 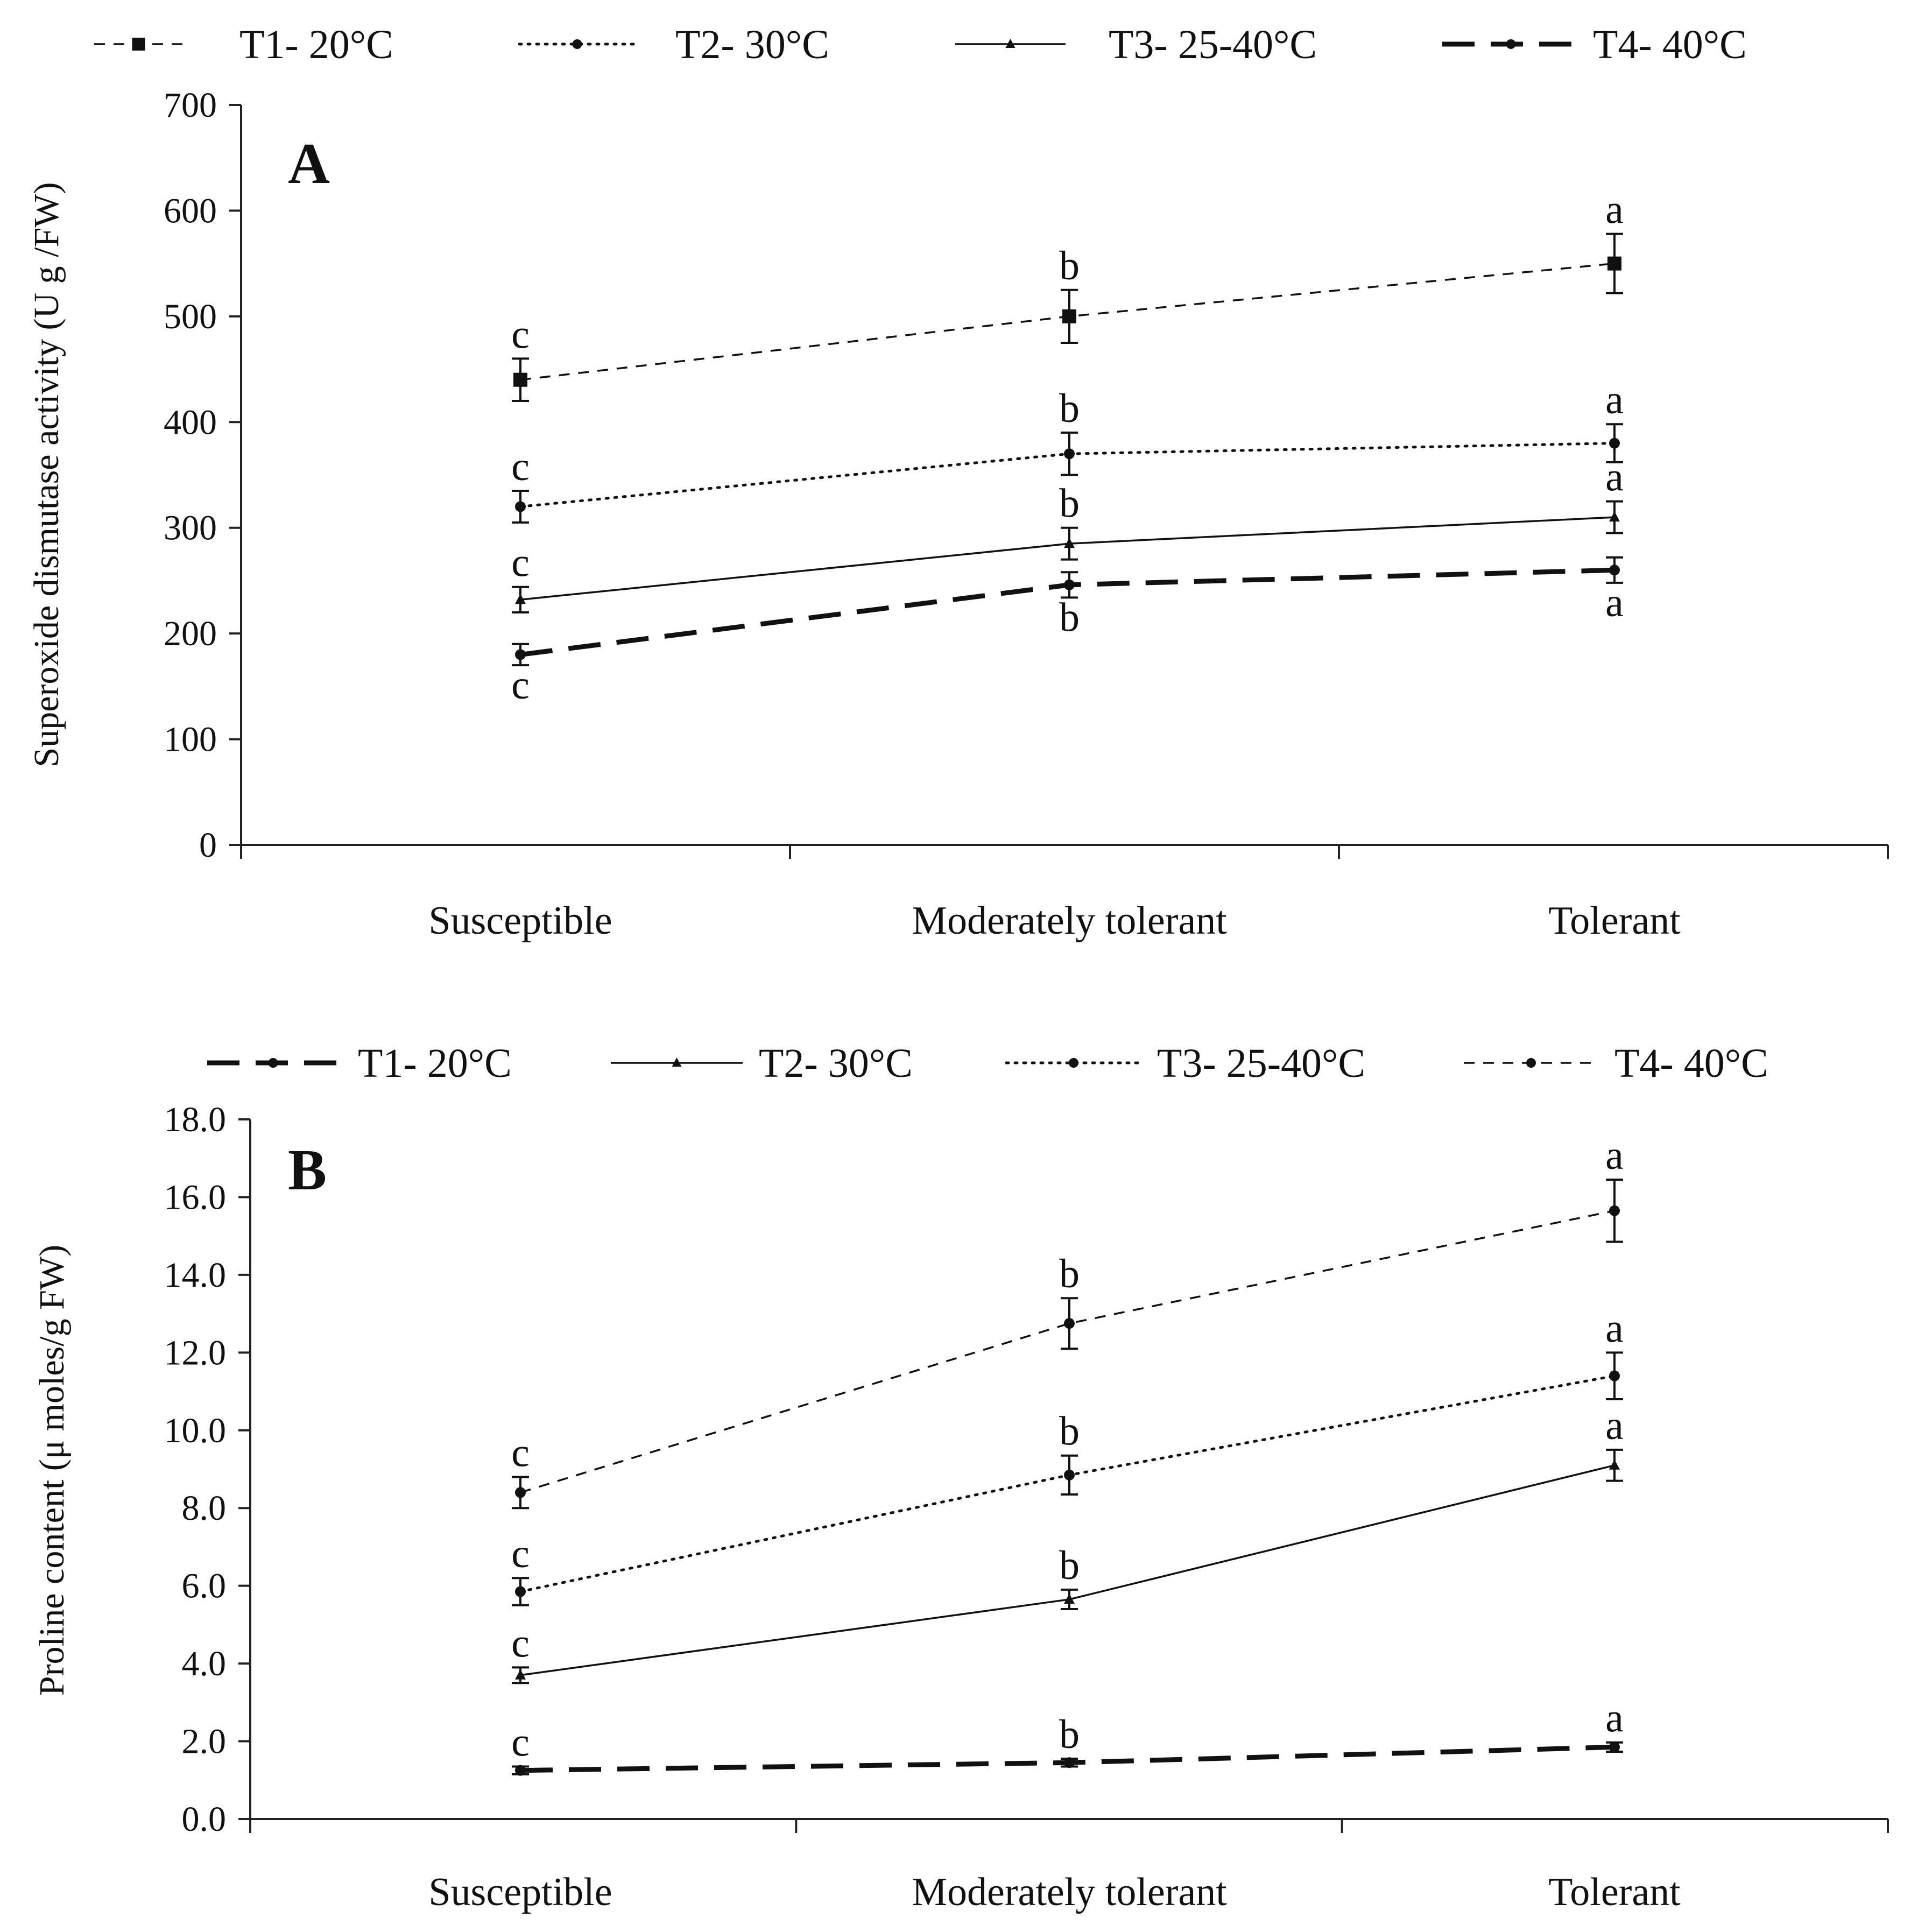 I want to click on y-tick-label: 200, so click(x=190, y=633).